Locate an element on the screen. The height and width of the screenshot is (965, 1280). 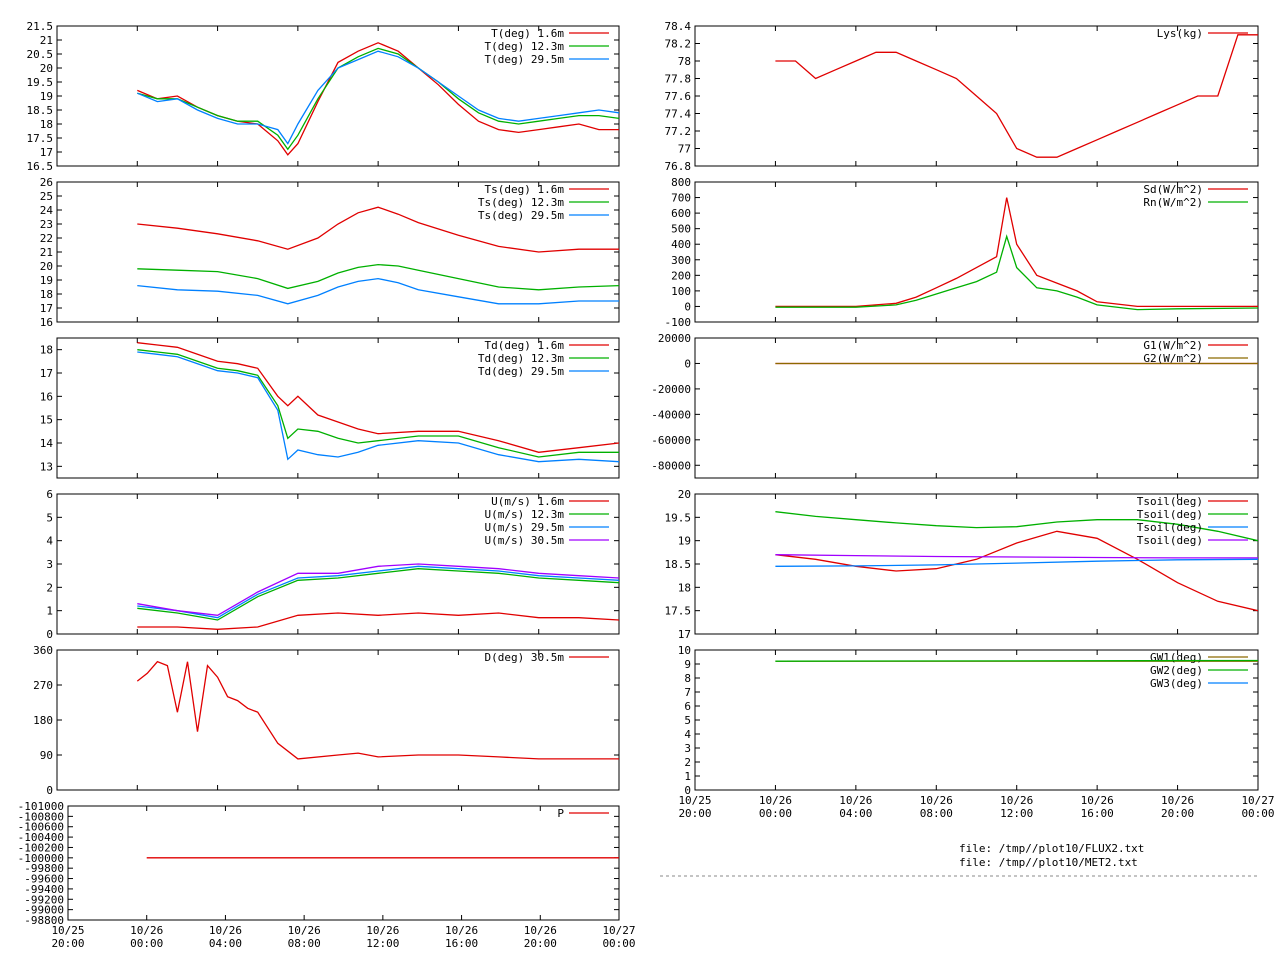
y-tick-label: 400 is located at coordinates (681, 244).